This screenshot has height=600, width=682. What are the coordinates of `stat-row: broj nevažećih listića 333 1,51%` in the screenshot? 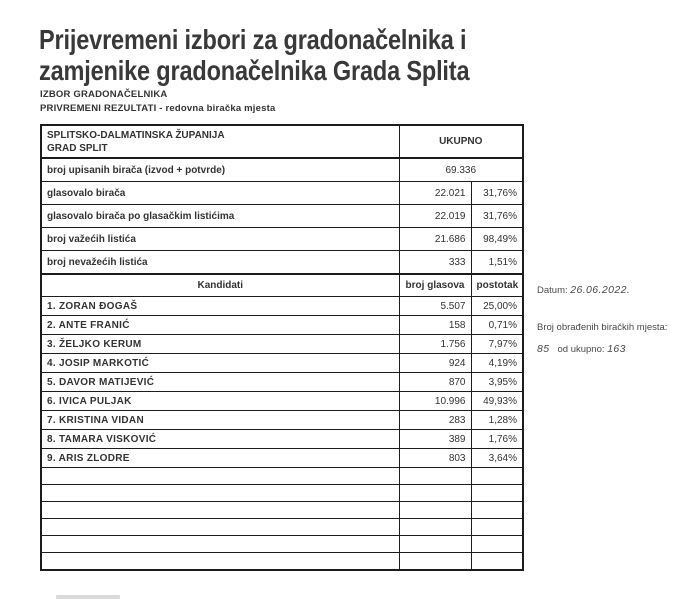 It's located at (282, 262).